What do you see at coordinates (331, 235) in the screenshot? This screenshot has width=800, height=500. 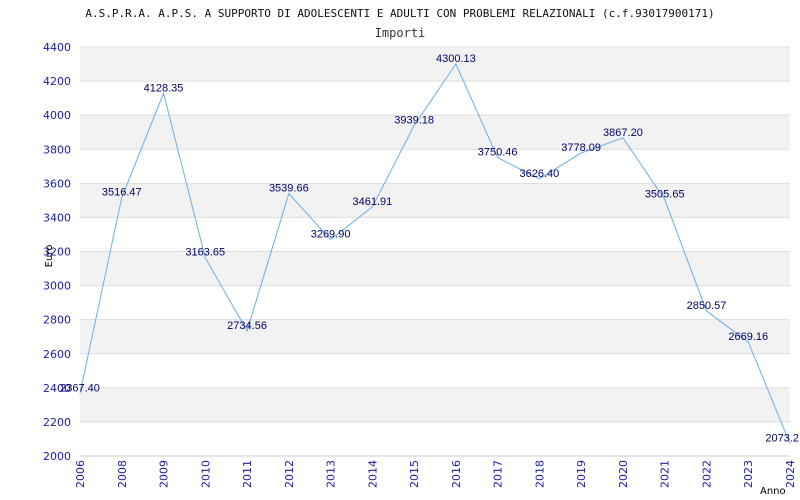 I see `data-label: 3269.90` at bounding box center [331, 235].